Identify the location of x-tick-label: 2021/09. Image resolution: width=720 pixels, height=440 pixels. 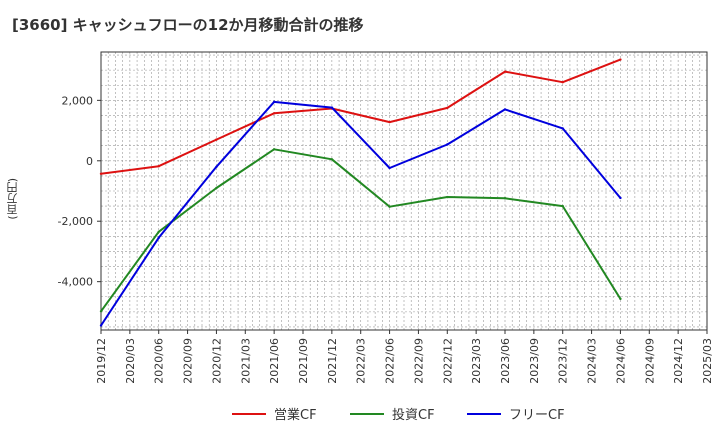
(303, 361).